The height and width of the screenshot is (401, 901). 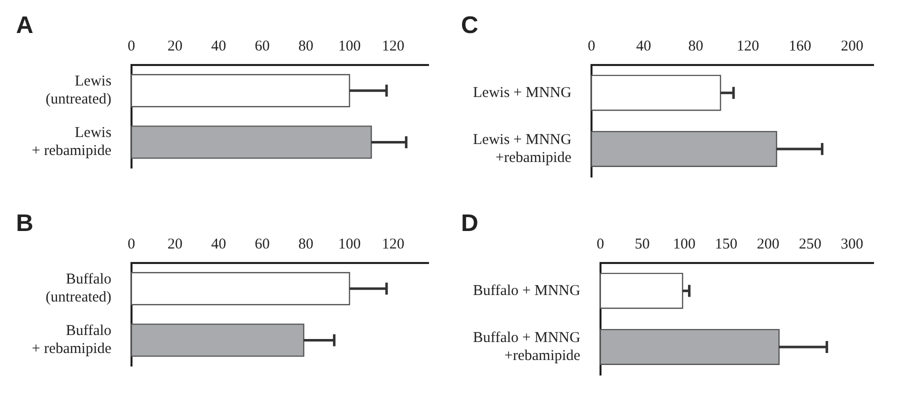 I want to click on chart-title: A, so click(x=25, y=26).